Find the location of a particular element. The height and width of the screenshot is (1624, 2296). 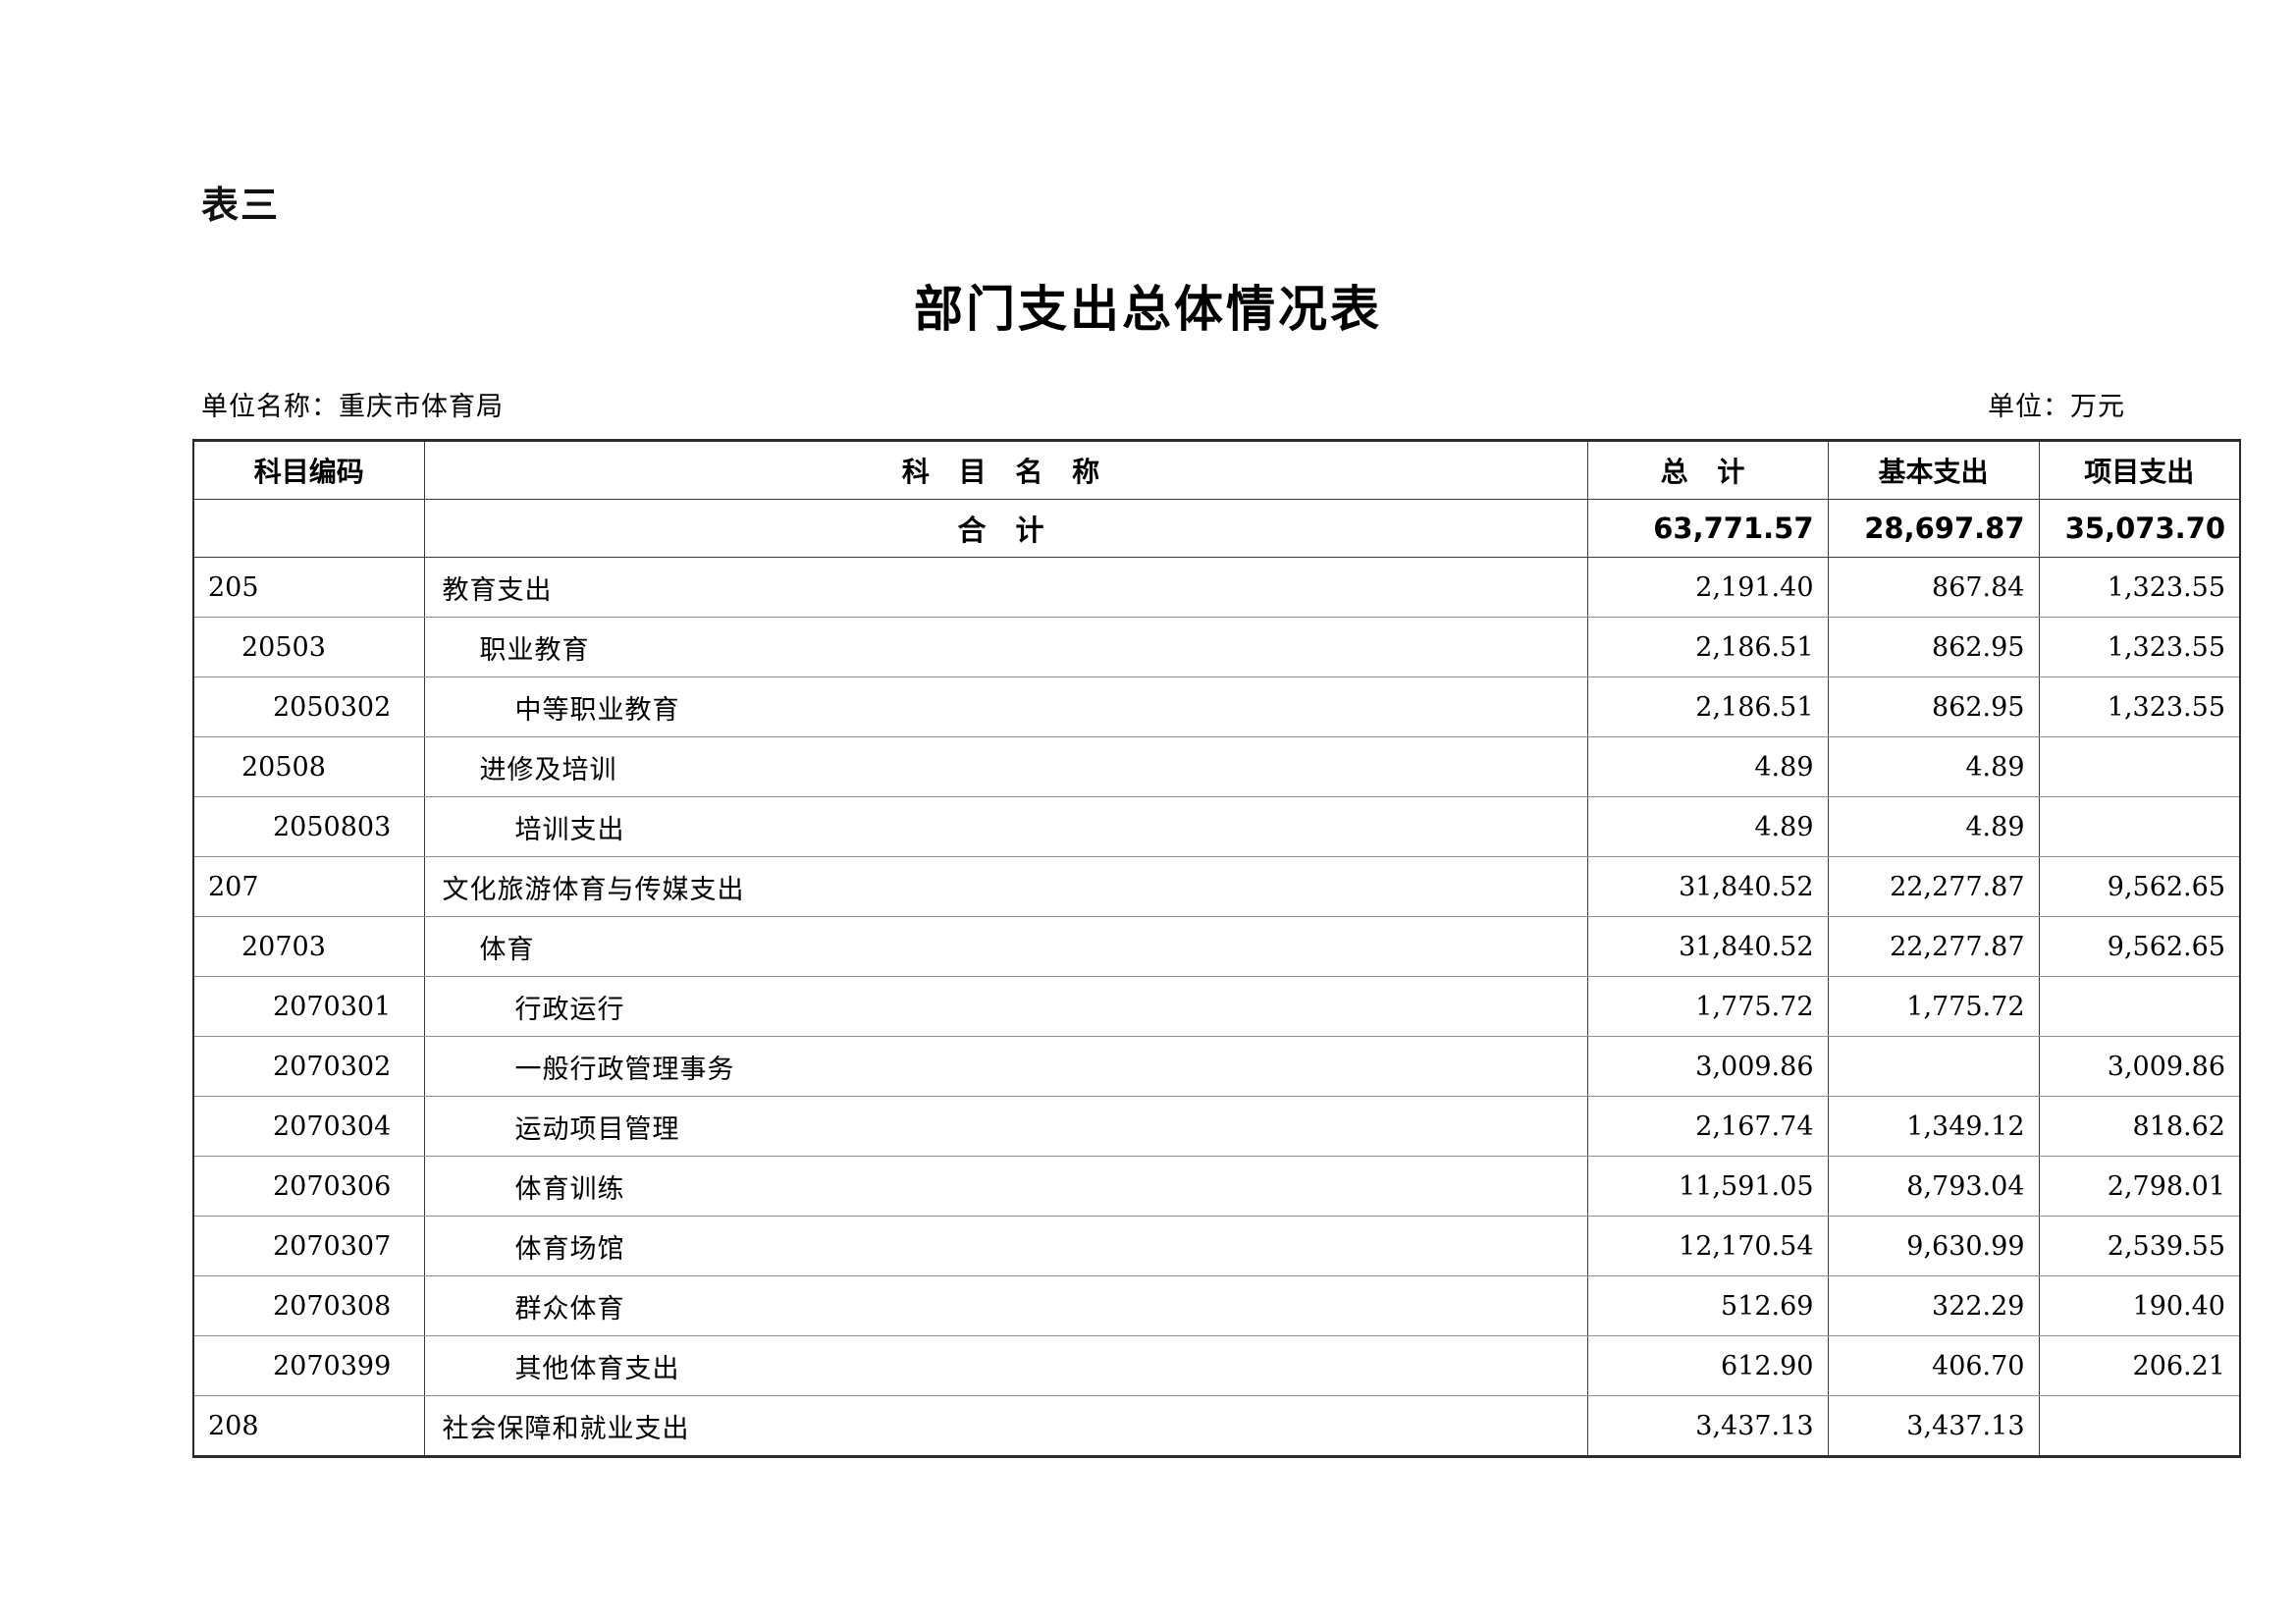

row-project: 818.62 is located at coordinates (2139, 1126).